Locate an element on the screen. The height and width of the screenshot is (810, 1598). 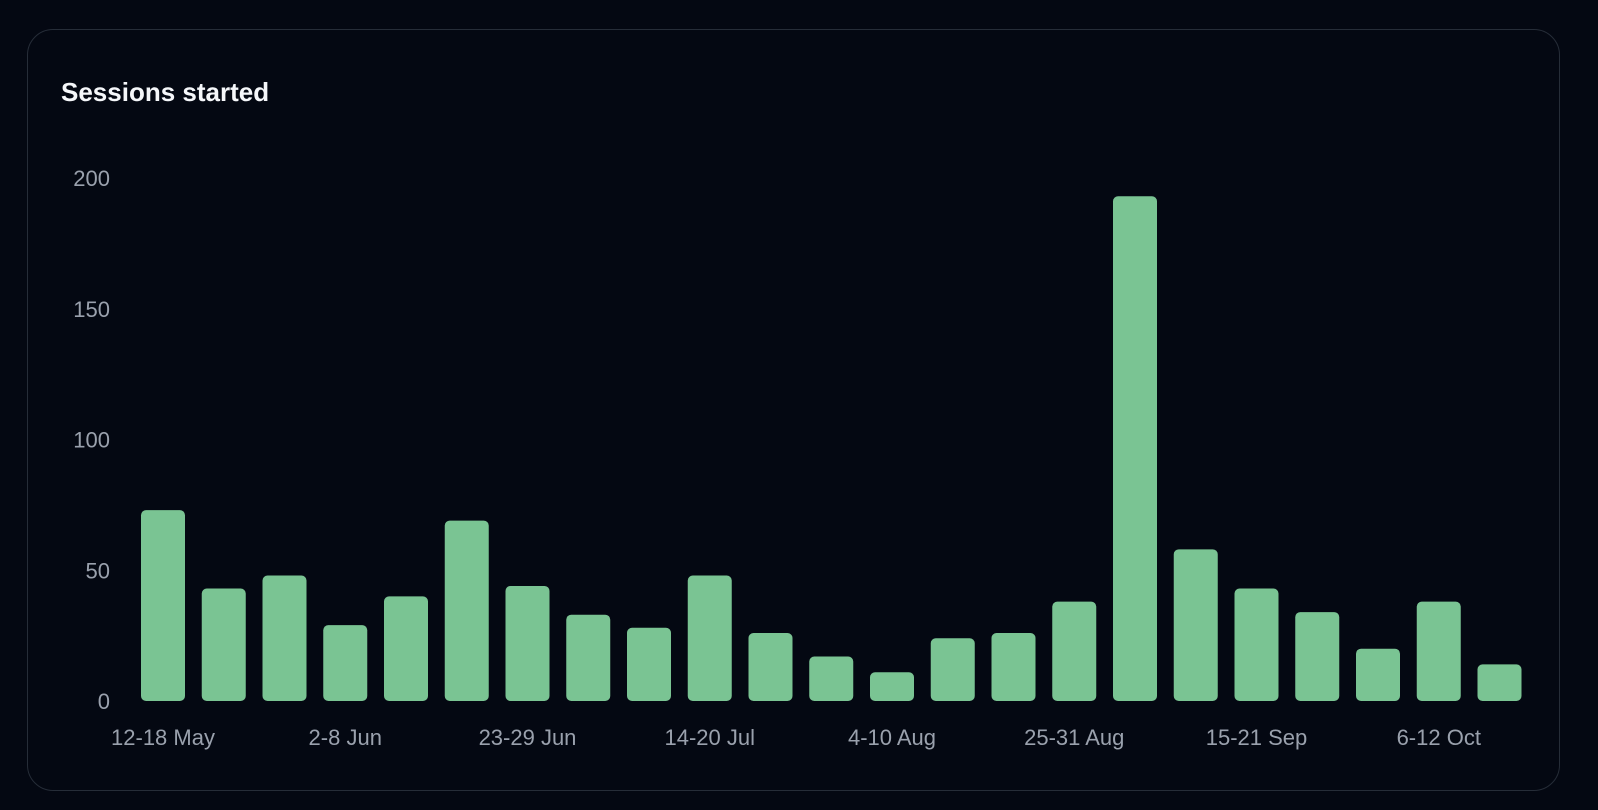
bar: 23-29 Jun: 44 is located at coordinates (527, 643).